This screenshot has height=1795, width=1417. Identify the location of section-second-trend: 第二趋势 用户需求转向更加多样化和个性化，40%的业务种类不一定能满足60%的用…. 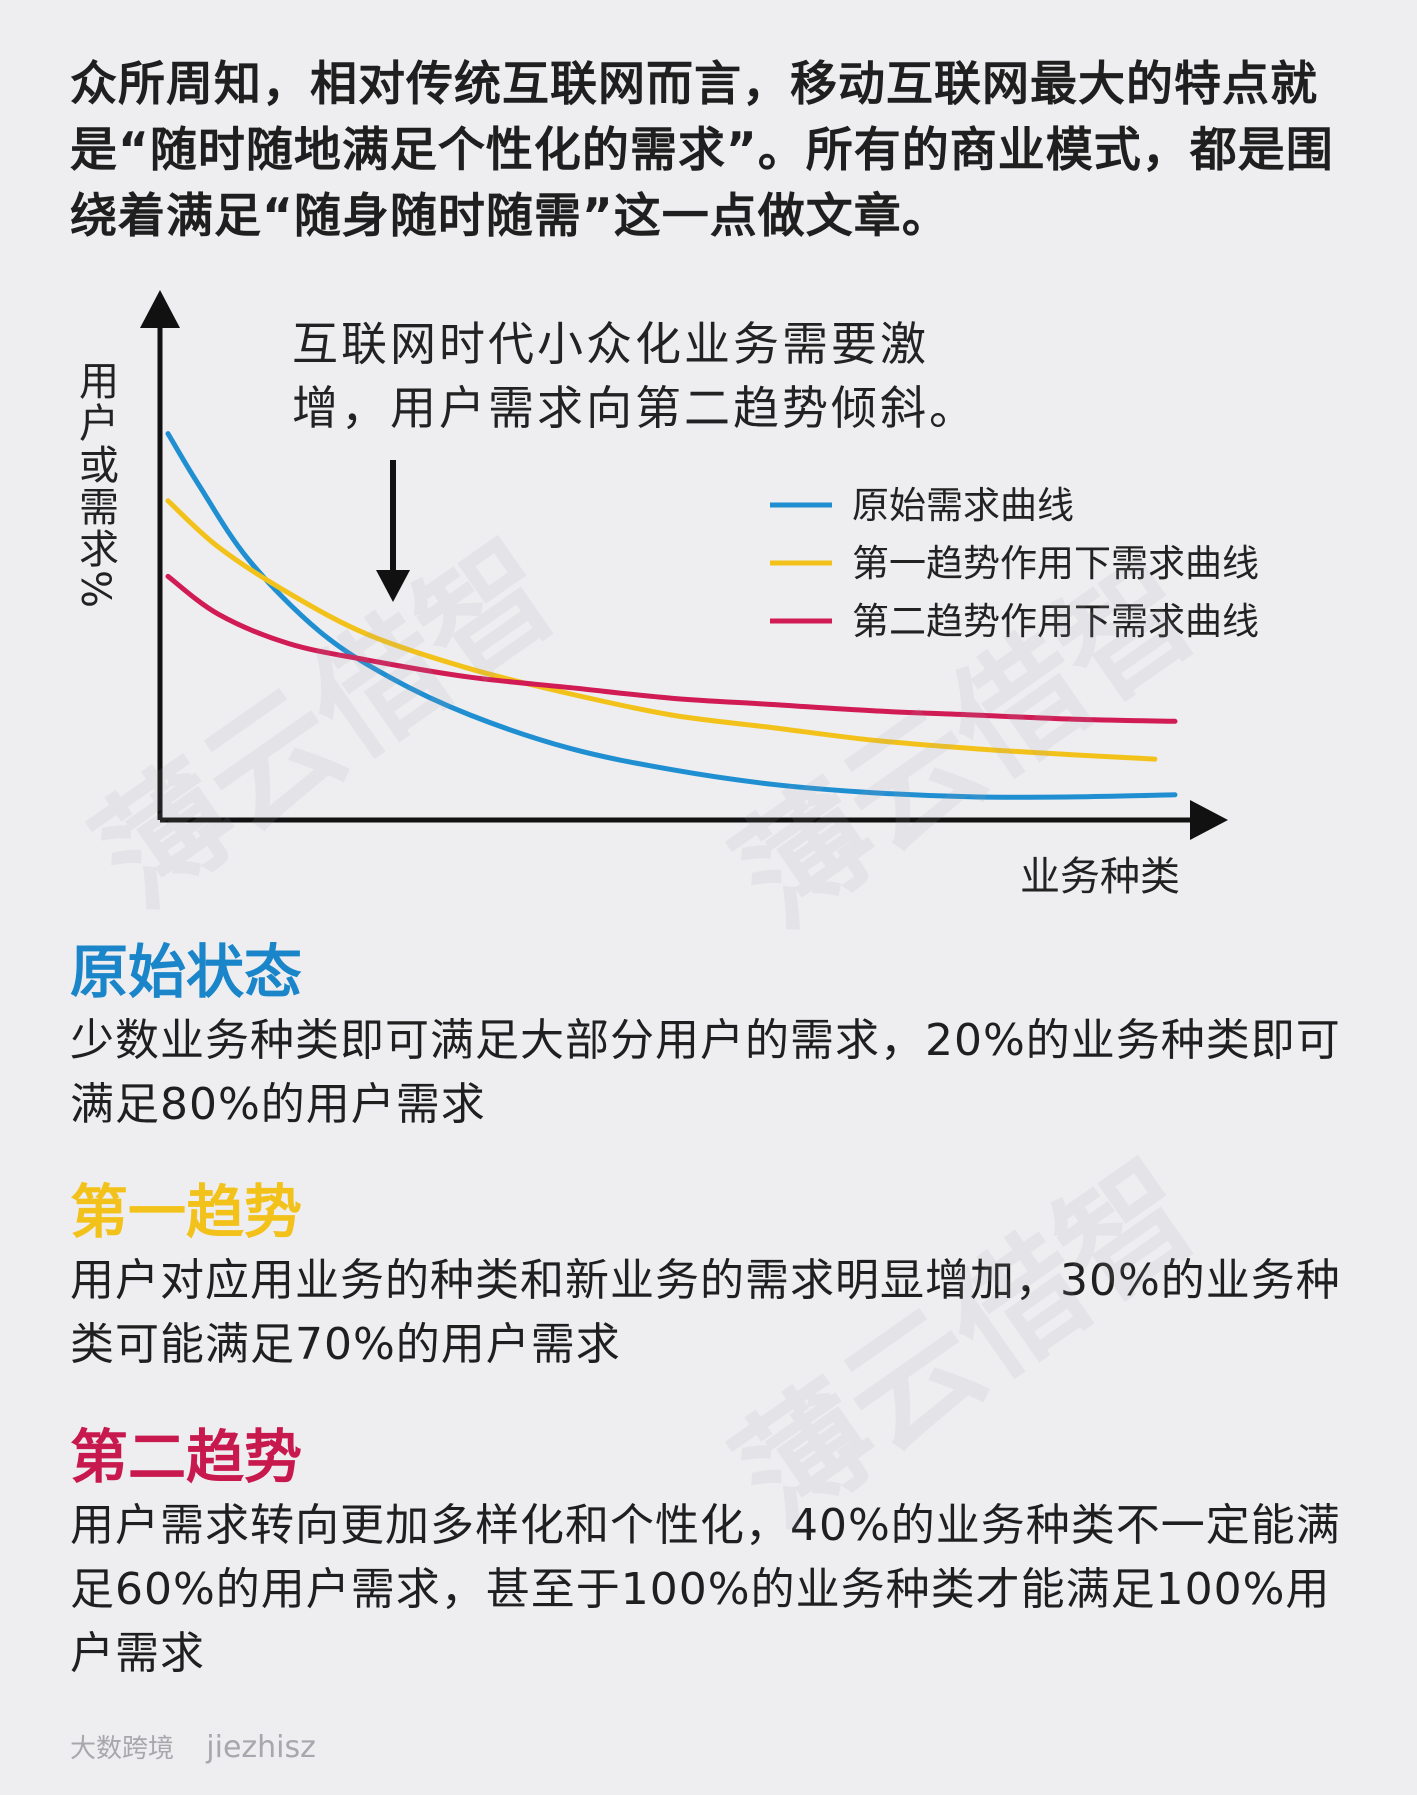
(715, 1553).